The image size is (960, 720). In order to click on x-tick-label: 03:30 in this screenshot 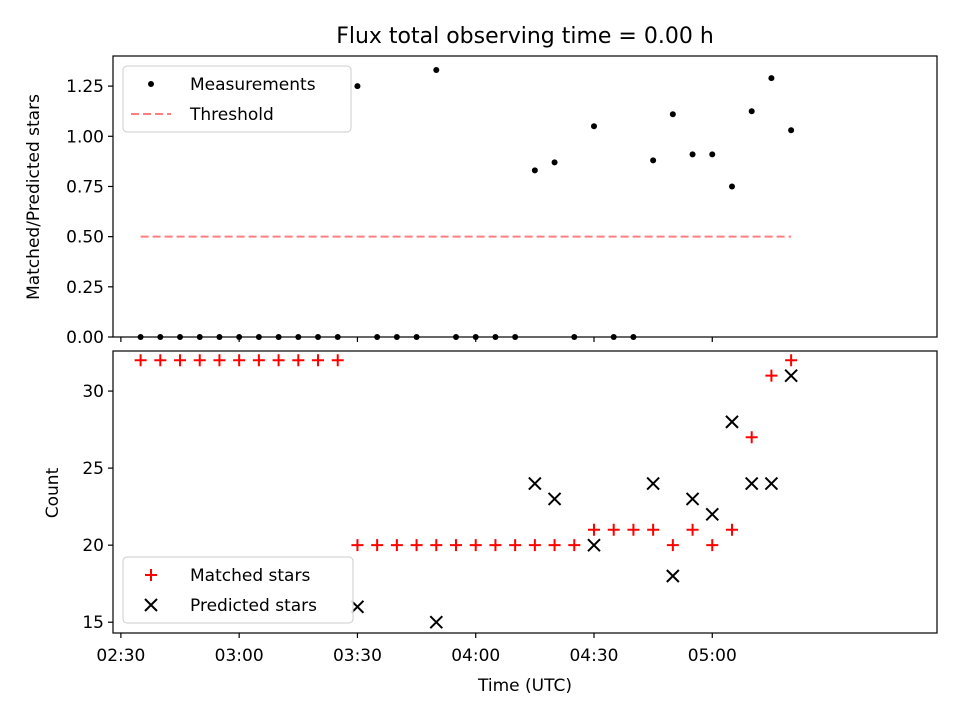, I will do `click(357, 656)`.